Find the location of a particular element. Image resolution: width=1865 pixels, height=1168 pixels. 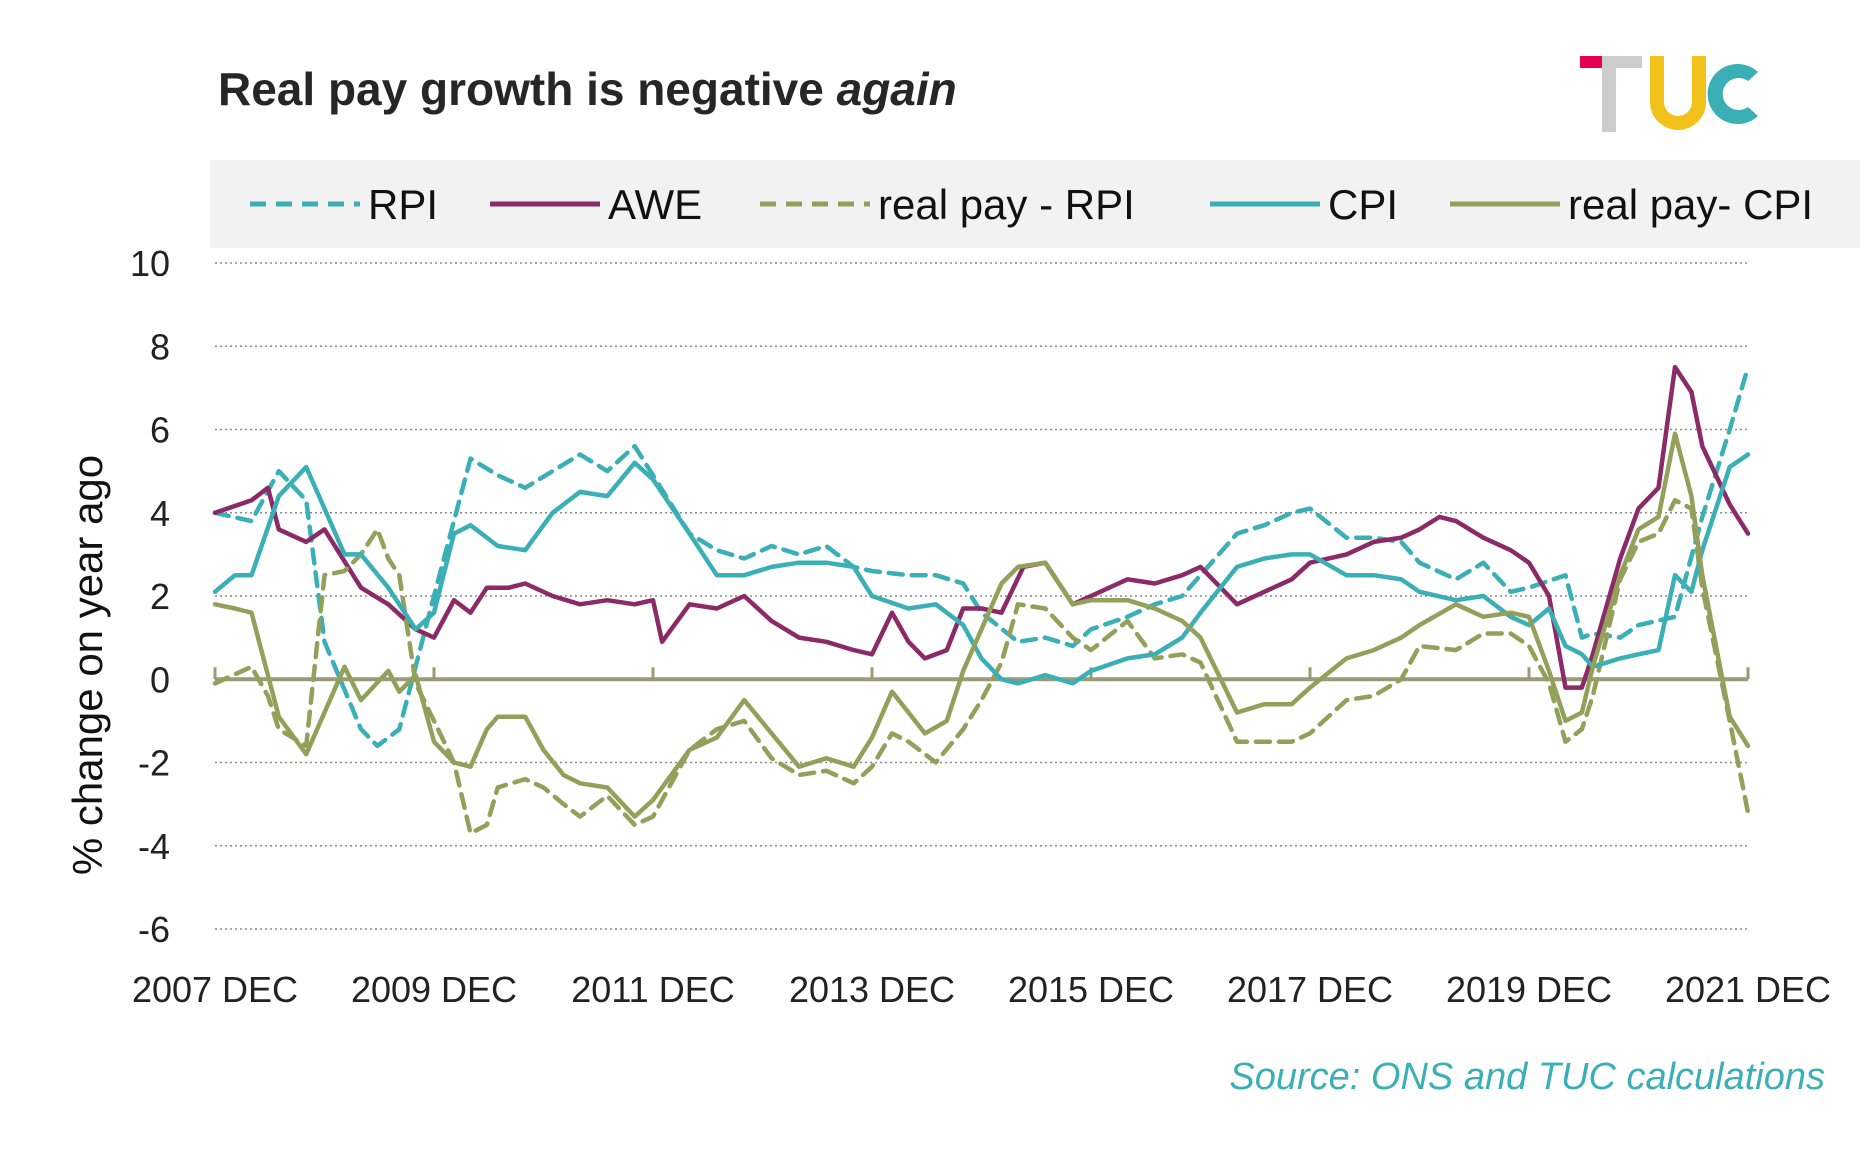

y-tick-label: 0 is located at coordinates (160, 679).